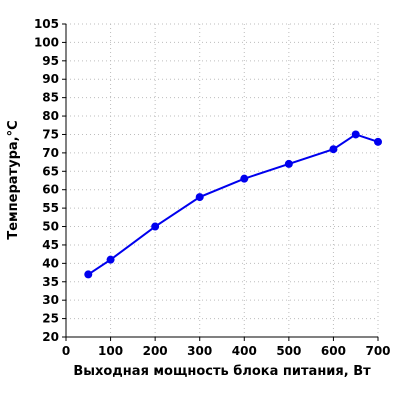 The width and height of the screenshot is (400, 400). What do you see at coordinates (50, 190) in the screenshot?
I see `y-tick-label: 60` at bounding box center [50, 190].